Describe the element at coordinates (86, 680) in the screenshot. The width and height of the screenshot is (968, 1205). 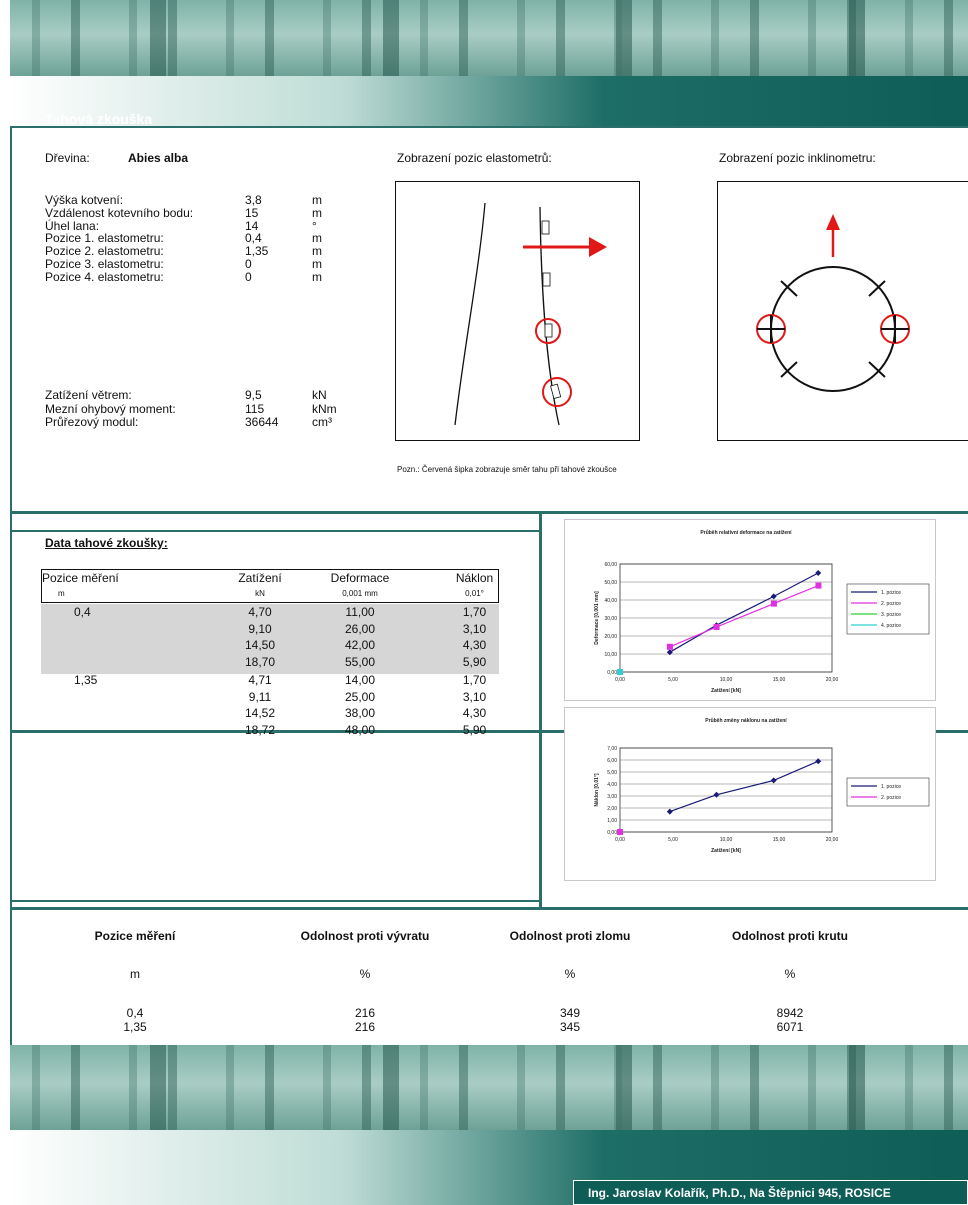
I see `table-position: 1,35` at that location.